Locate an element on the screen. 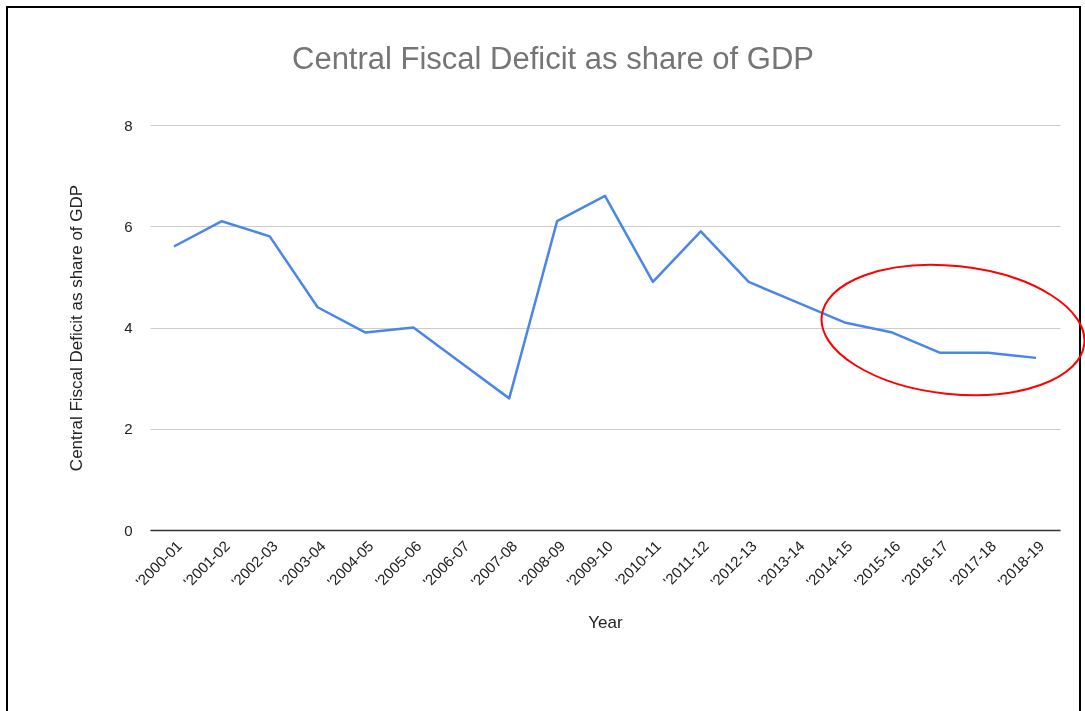 Image resolution: width=1085 pixels, height=711 pixels. x-axis-title: Year is located at coordinates (606, 623).